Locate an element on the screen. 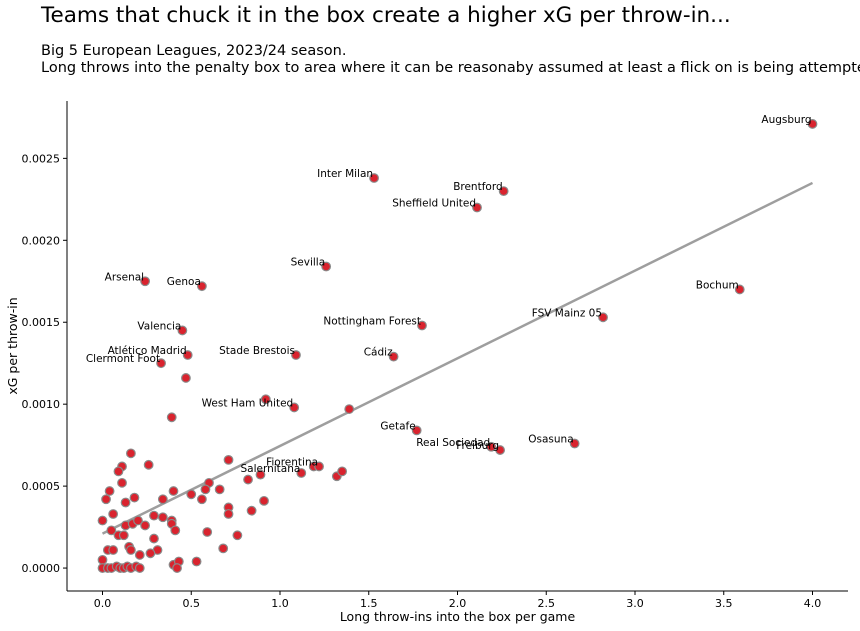  x-tick-label: 2.0 is located at coordinates (458, 603).